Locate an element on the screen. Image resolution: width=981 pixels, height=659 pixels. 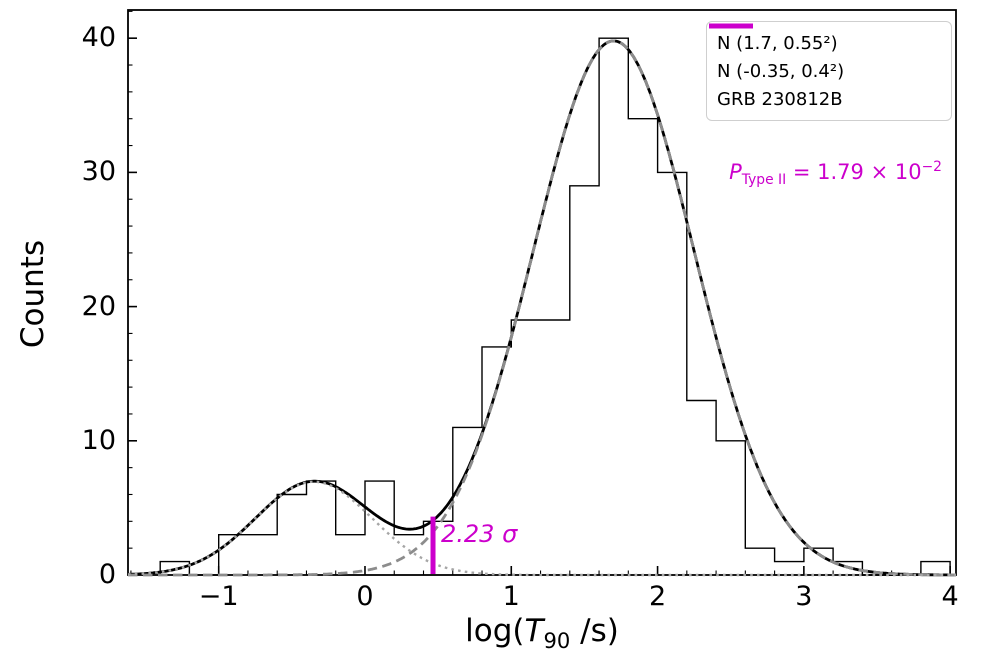
probability-annotation: PType II = 1.79 × 10−2 is located at coordinates (821, 173).